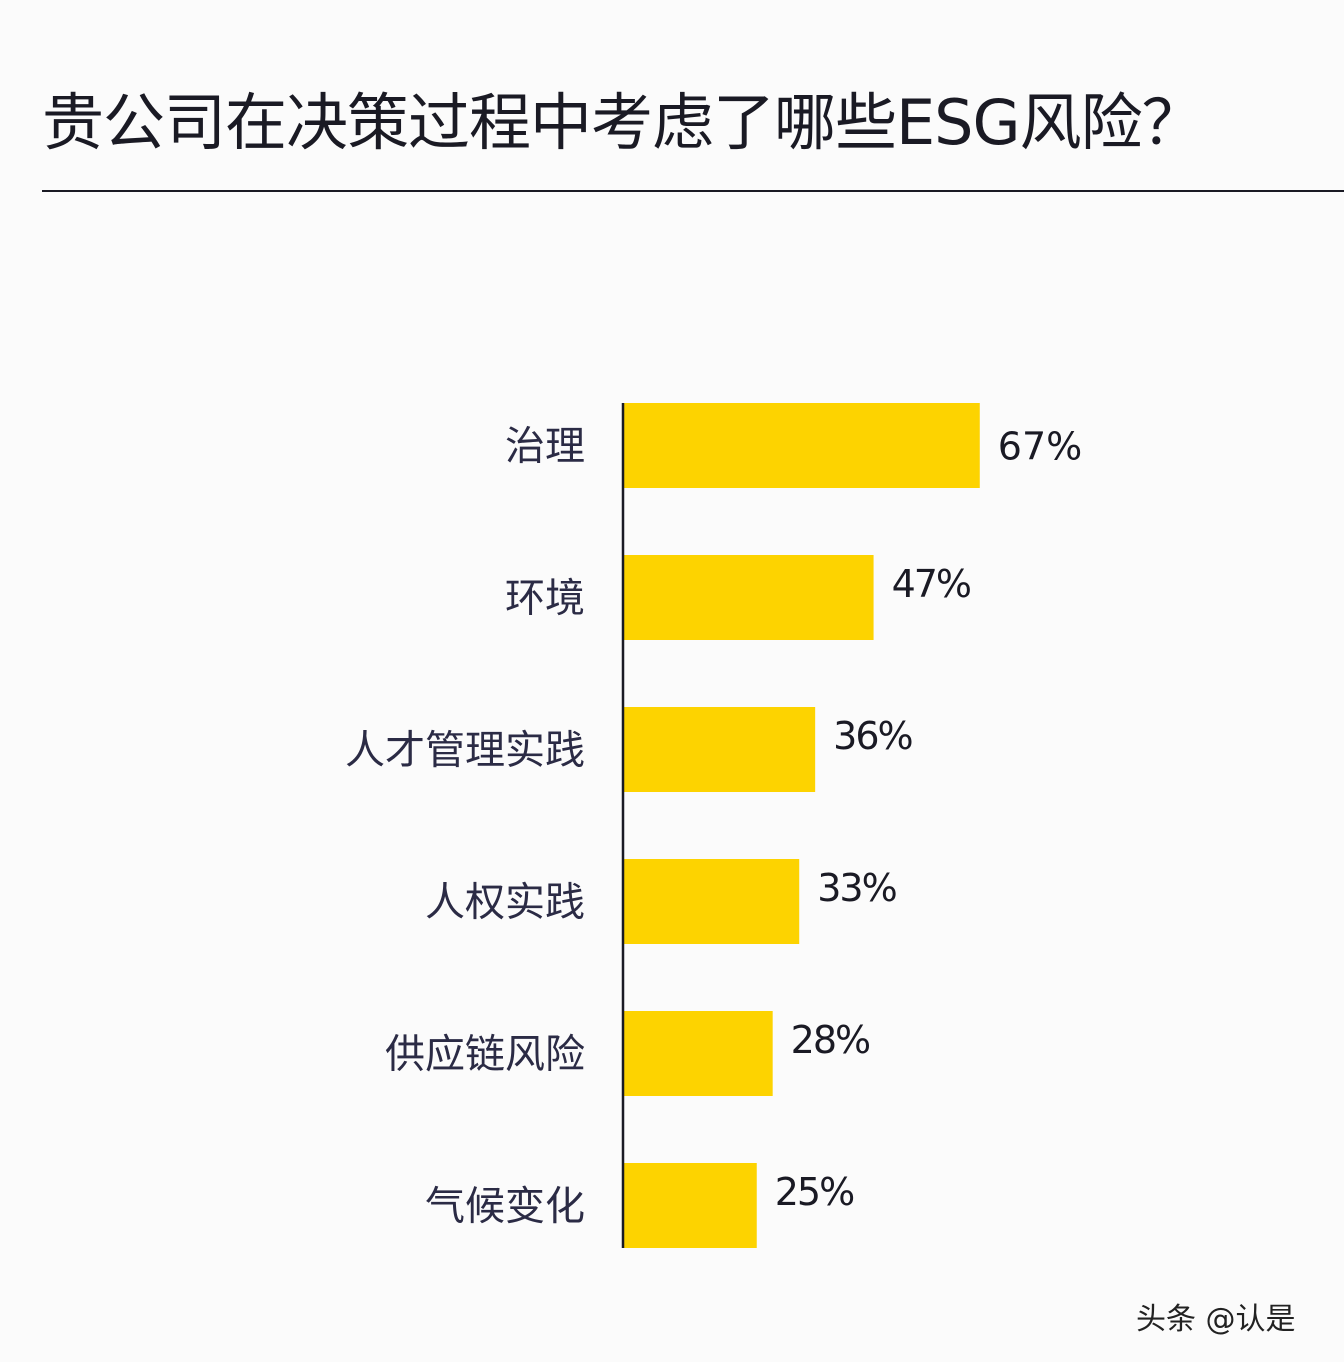 This screenshot has height=1362, width=1344. Describe the element at coordinates (623, 122) in the screenshot. I see `chart-title: 贵公司在决策过程中考虑了哪些ESG风险？` at that location.